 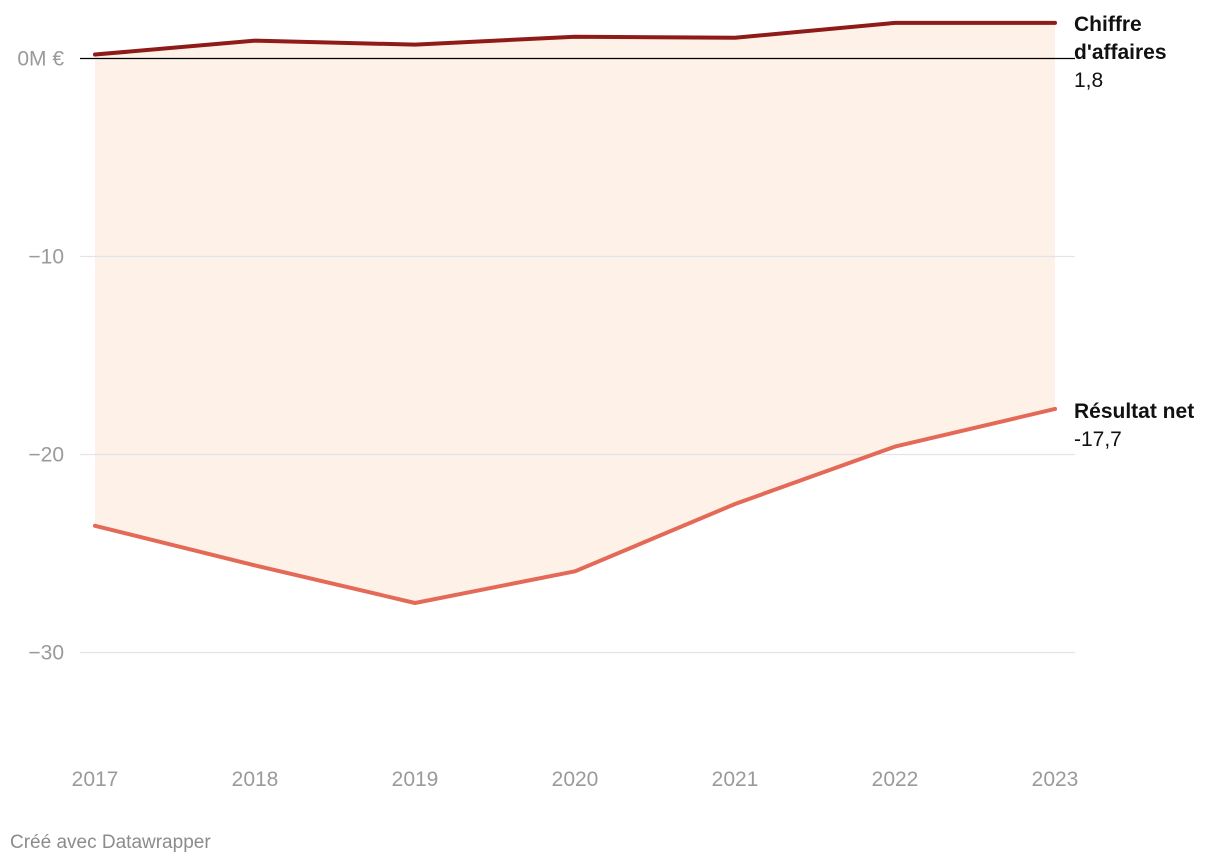 What do you see at coordinates (735, 779) in the screenshot?
I see `x-tick-label: 2021` at bounding box center [735, 779].